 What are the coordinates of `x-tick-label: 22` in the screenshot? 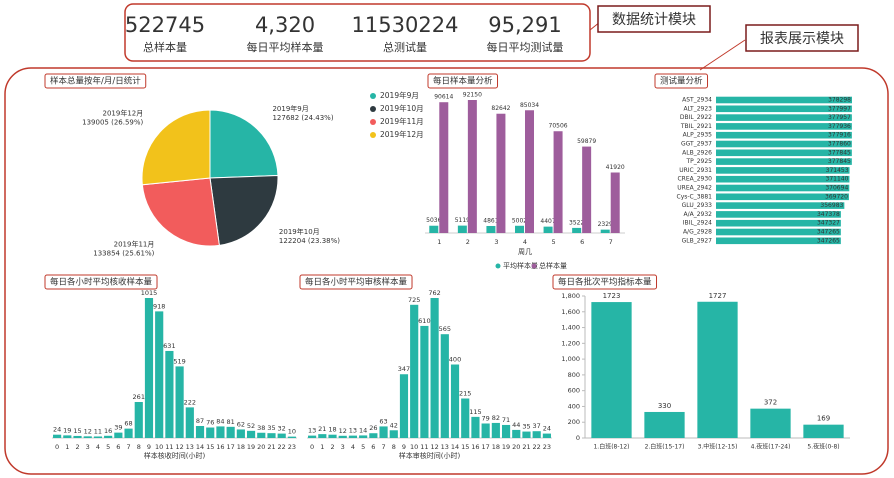 It's located at (282, 447).